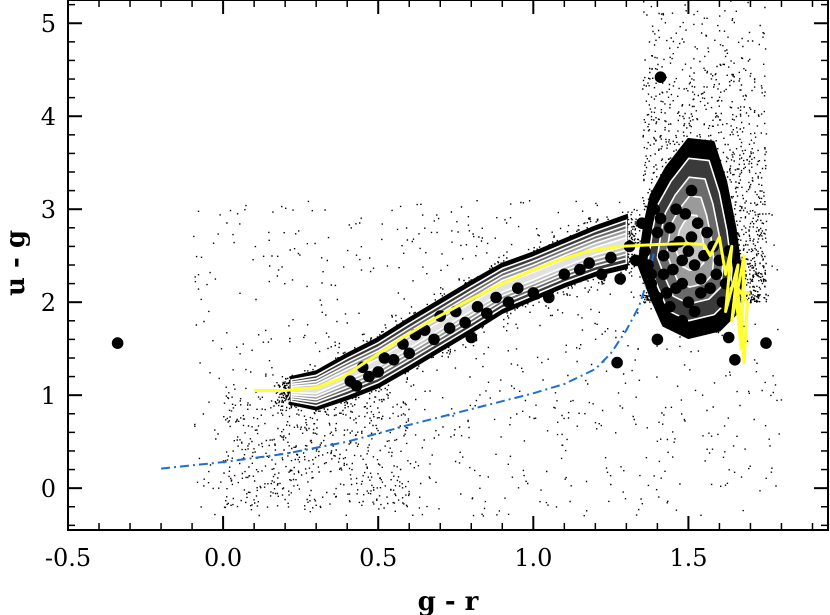  I want to click on y-tick-label: 0, so click(48, 489).